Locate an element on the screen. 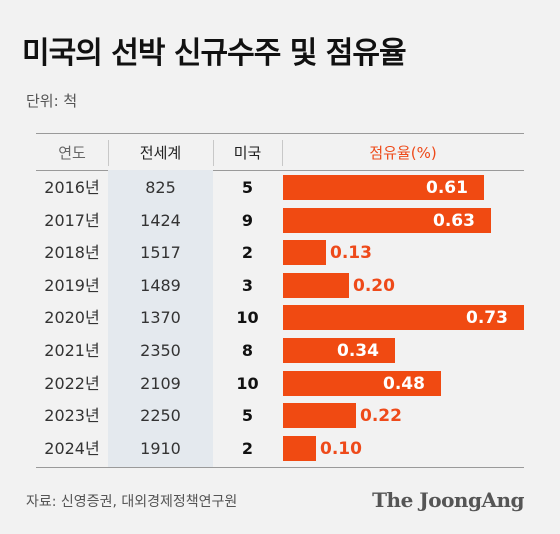 Image resolution: width=560 pixels, height=534 pixels. share-label: 0.34 is located at coordinates (358, 351).